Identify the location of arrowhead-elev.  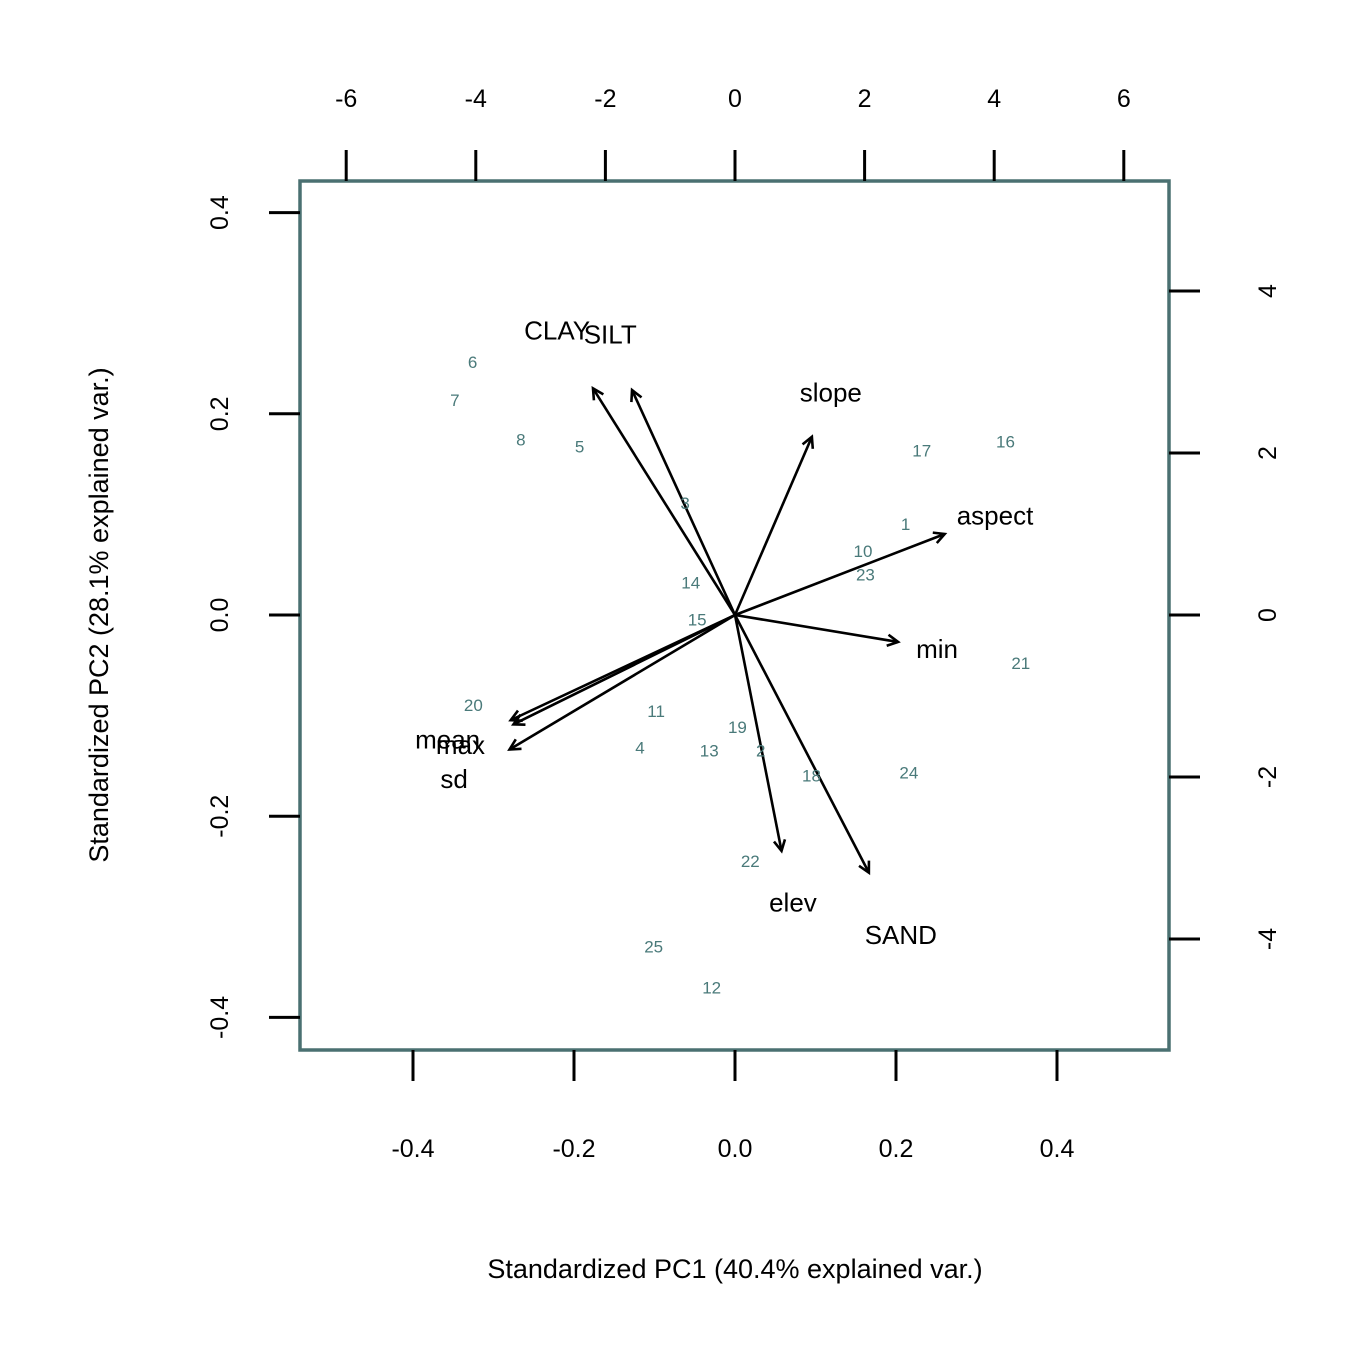
(779, 846).